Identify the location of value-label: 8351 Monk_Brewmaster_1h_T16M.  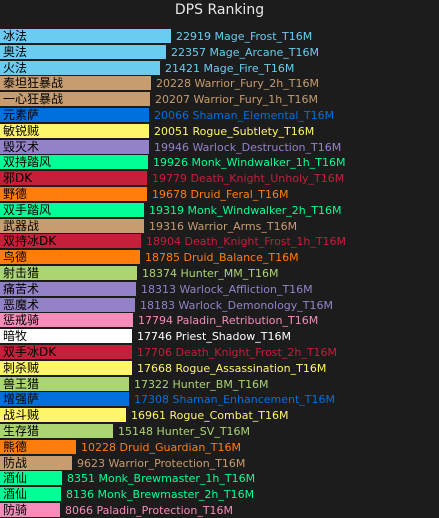
(161, 479).